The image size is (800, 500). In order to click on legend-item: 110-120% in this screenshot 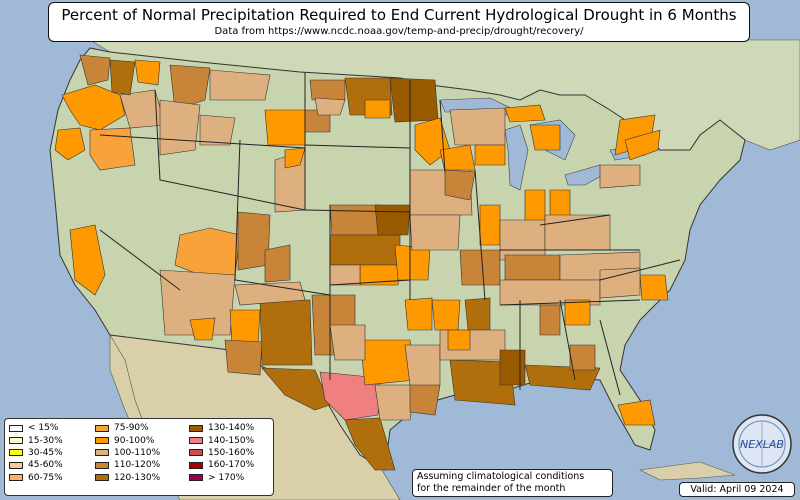, I will do `click(127, 465)`.